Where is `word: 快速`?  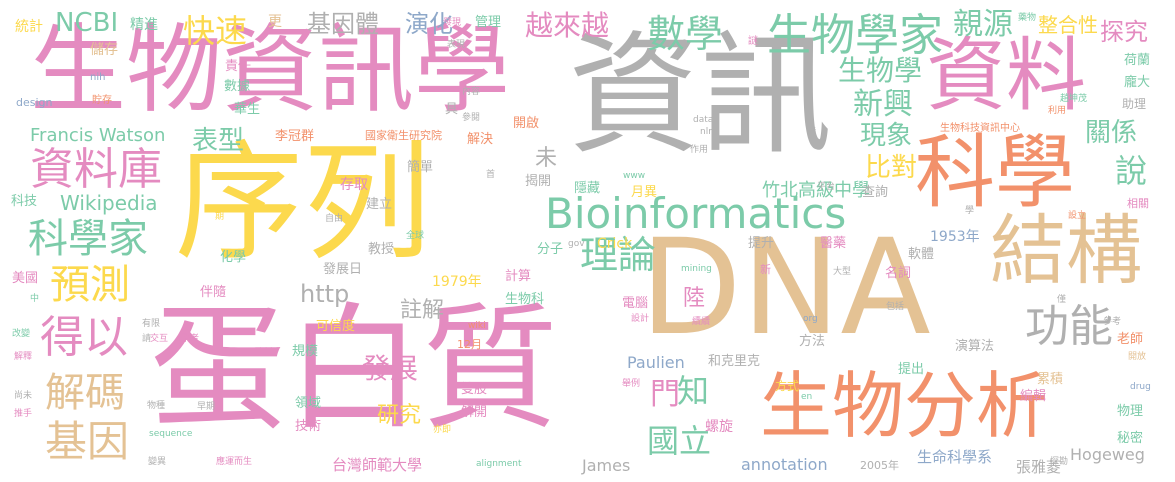 word: 快速 is located at coordinates (215, 31).